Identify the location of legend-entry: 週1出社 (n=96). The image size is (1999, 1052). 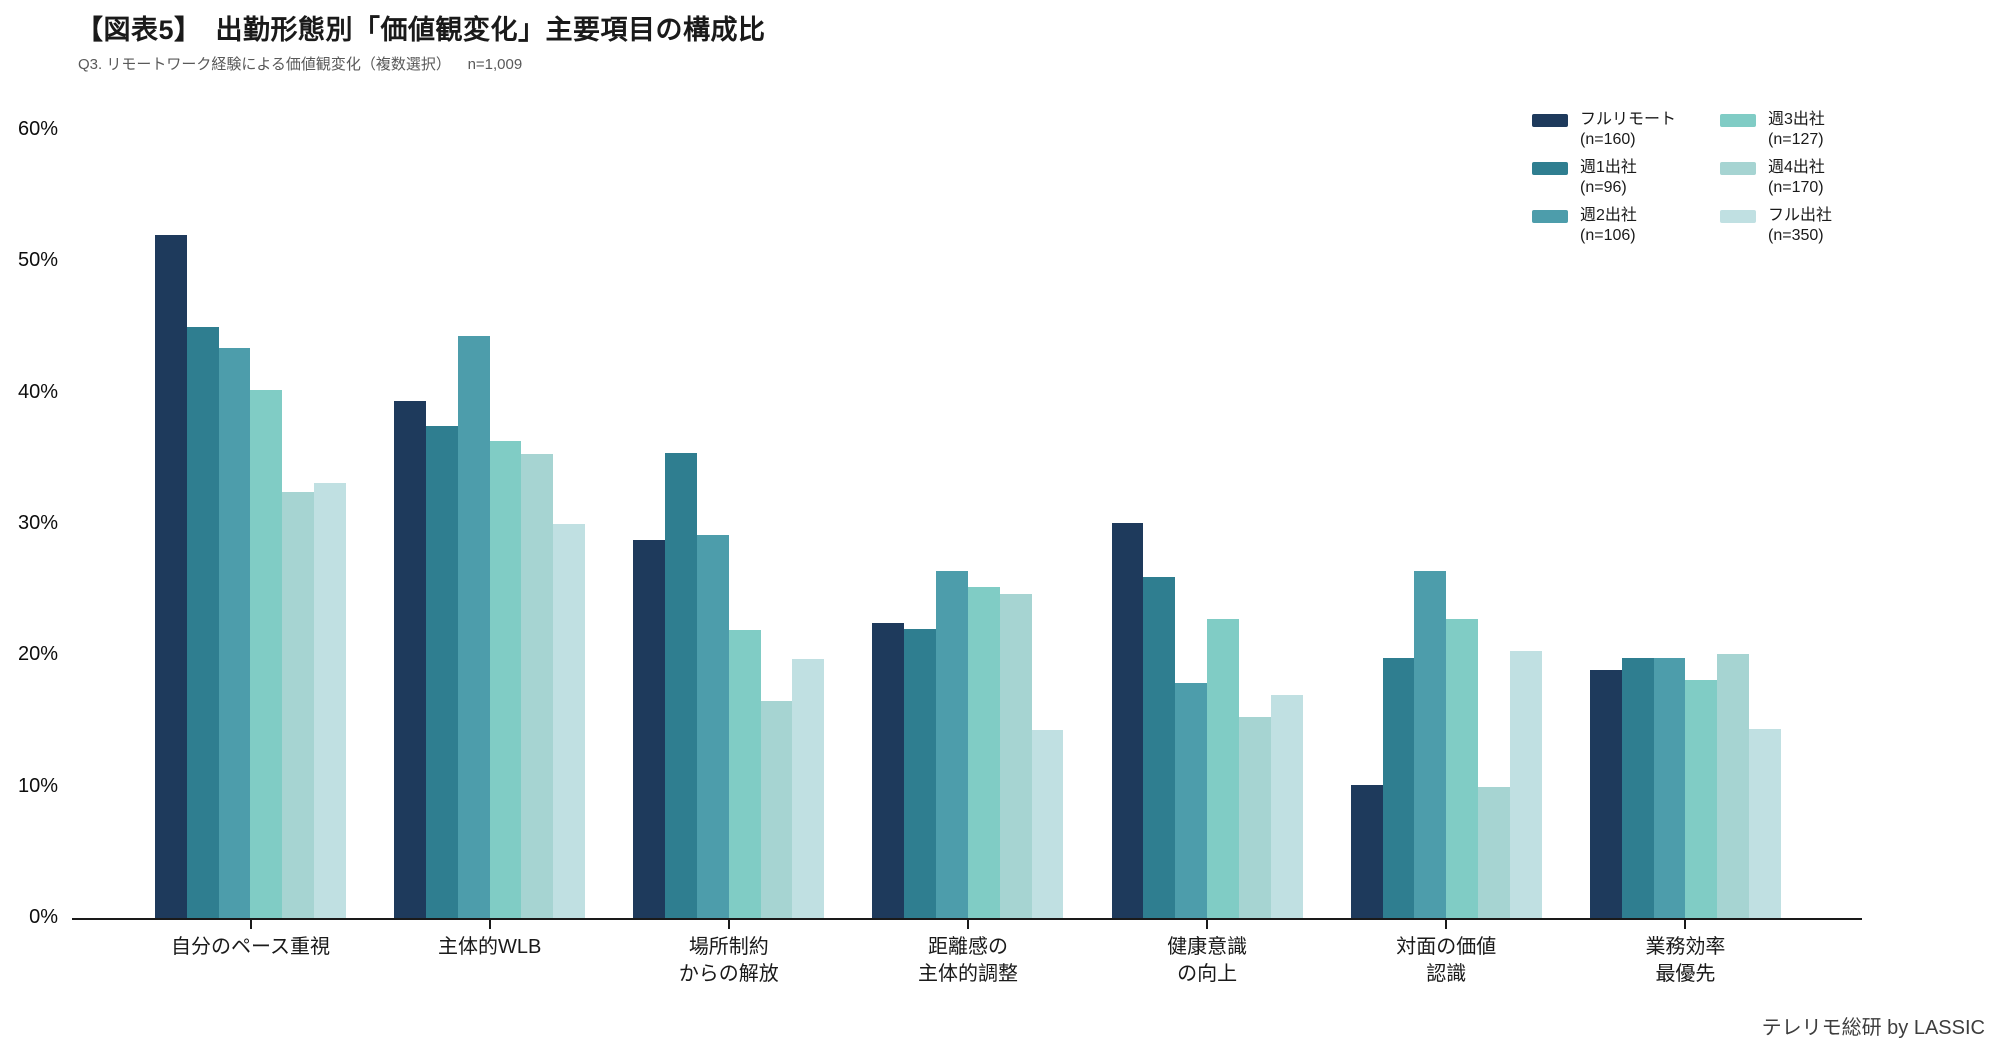
(1626, 177).